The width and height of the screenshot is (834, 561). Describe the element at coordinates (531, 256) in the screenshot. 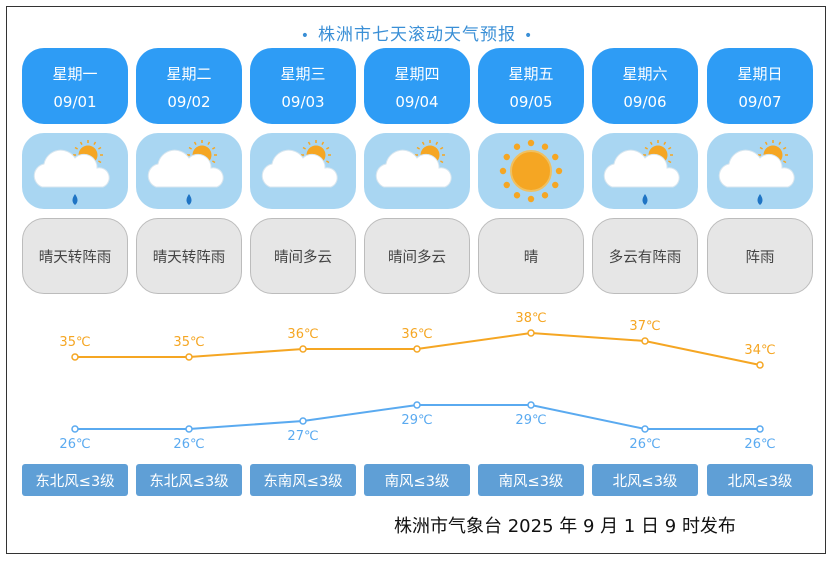

I see `weather-description: 晴` at that location.